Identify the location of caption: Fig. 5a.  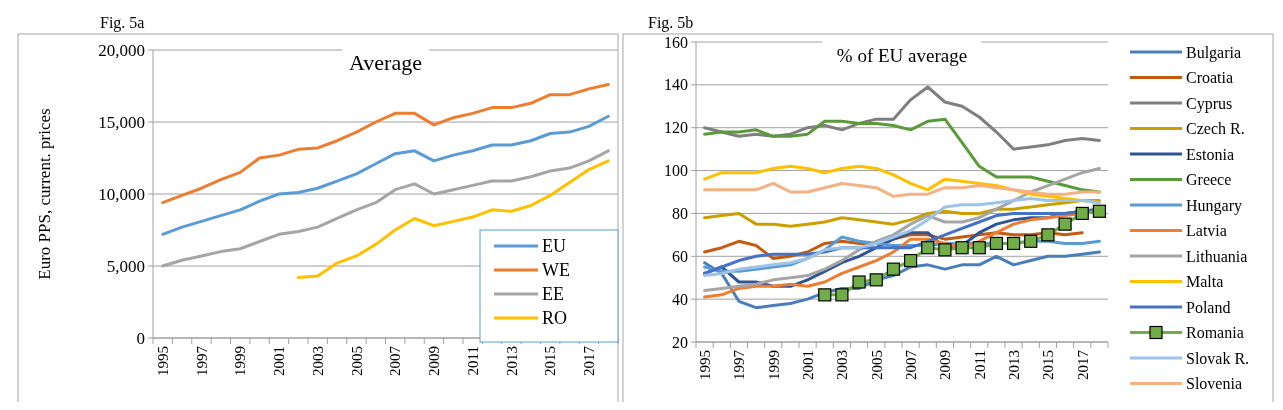
(122, 23).